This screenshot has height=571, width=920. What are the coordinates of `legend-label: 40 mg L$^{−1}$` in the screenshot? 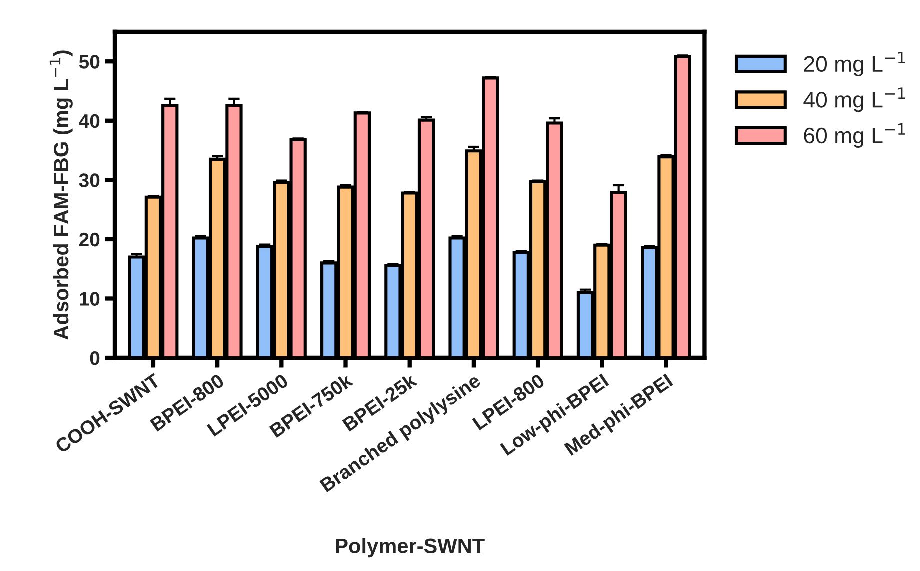 It's located at (855, 100).